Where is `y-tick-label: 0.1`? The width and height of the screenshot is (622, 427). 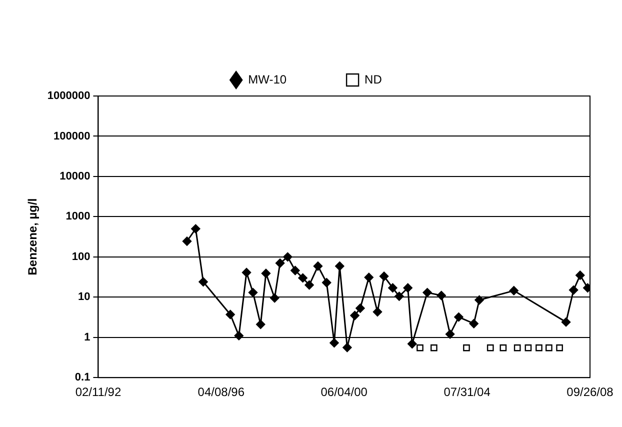
y-tick-label: 0.1 is located at coordinates (82, 378).